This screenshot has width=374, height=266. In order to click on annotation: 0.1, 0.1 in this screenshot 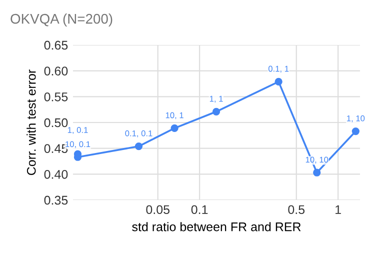, I will do `click(138, 134)`.